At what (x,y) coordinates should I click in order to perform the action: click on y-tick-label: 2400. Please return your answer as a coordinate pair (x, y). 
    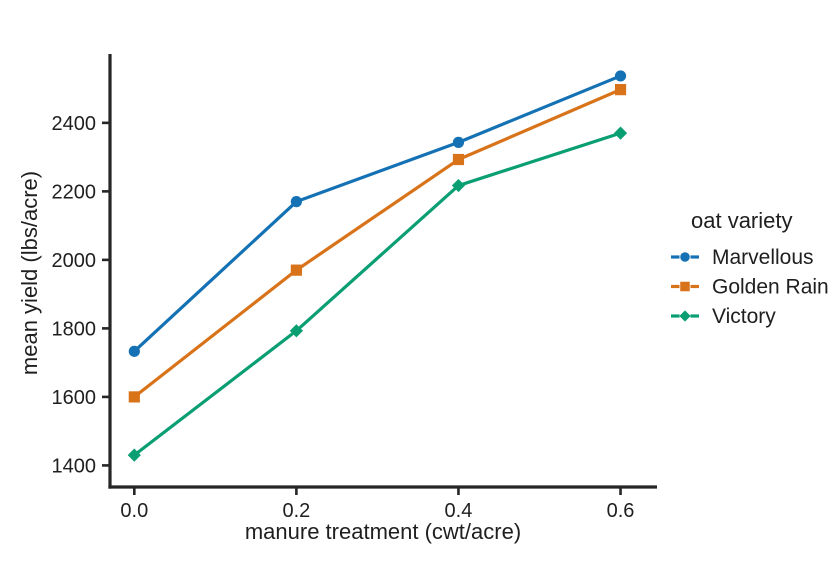
    Looking at the image, I should click on (74, 124).